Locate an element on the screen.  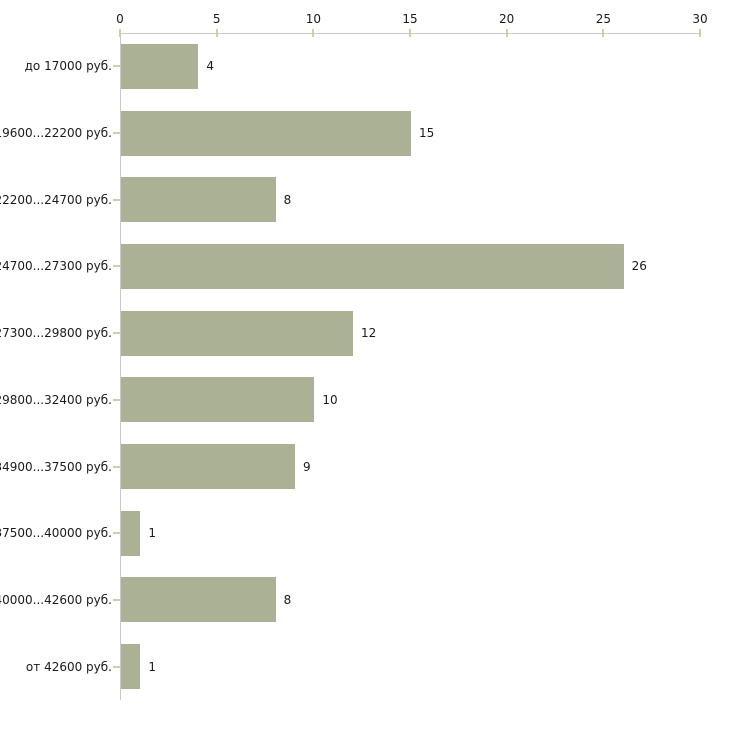
category-label: 19600...22200 руб. is located at coordinates (56, 133).